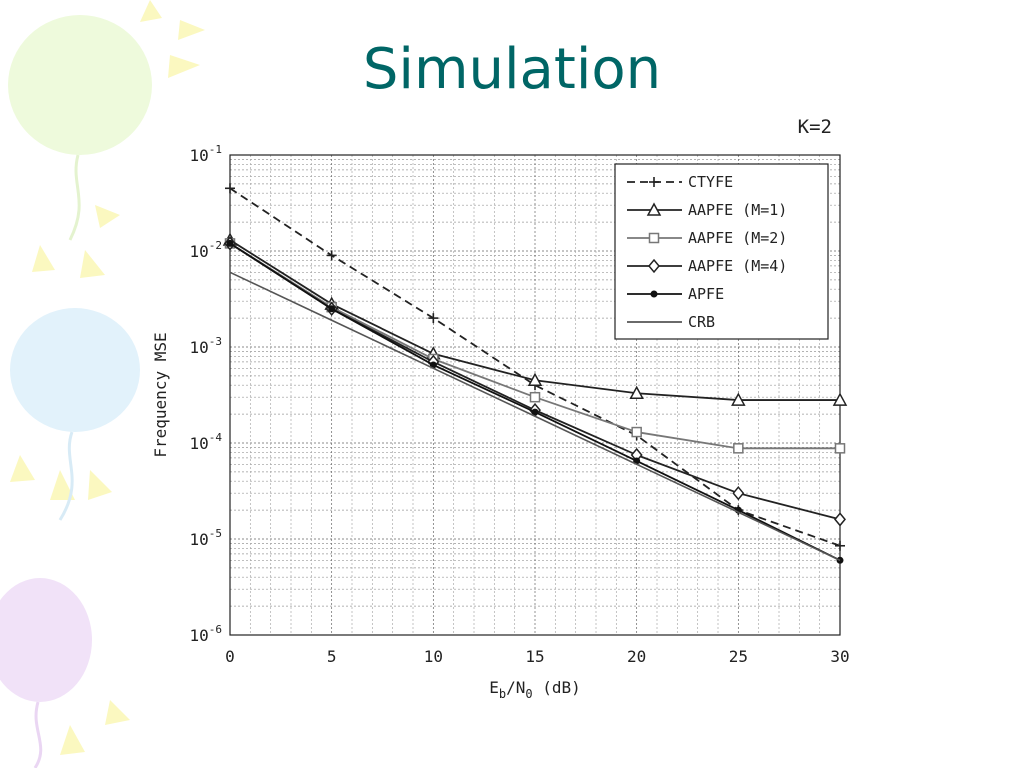 This screenshot has width=1024, height=768. Describe the element at coordinates (815, 127) in the screenshot. I see `chart-title: K=2` at that location.